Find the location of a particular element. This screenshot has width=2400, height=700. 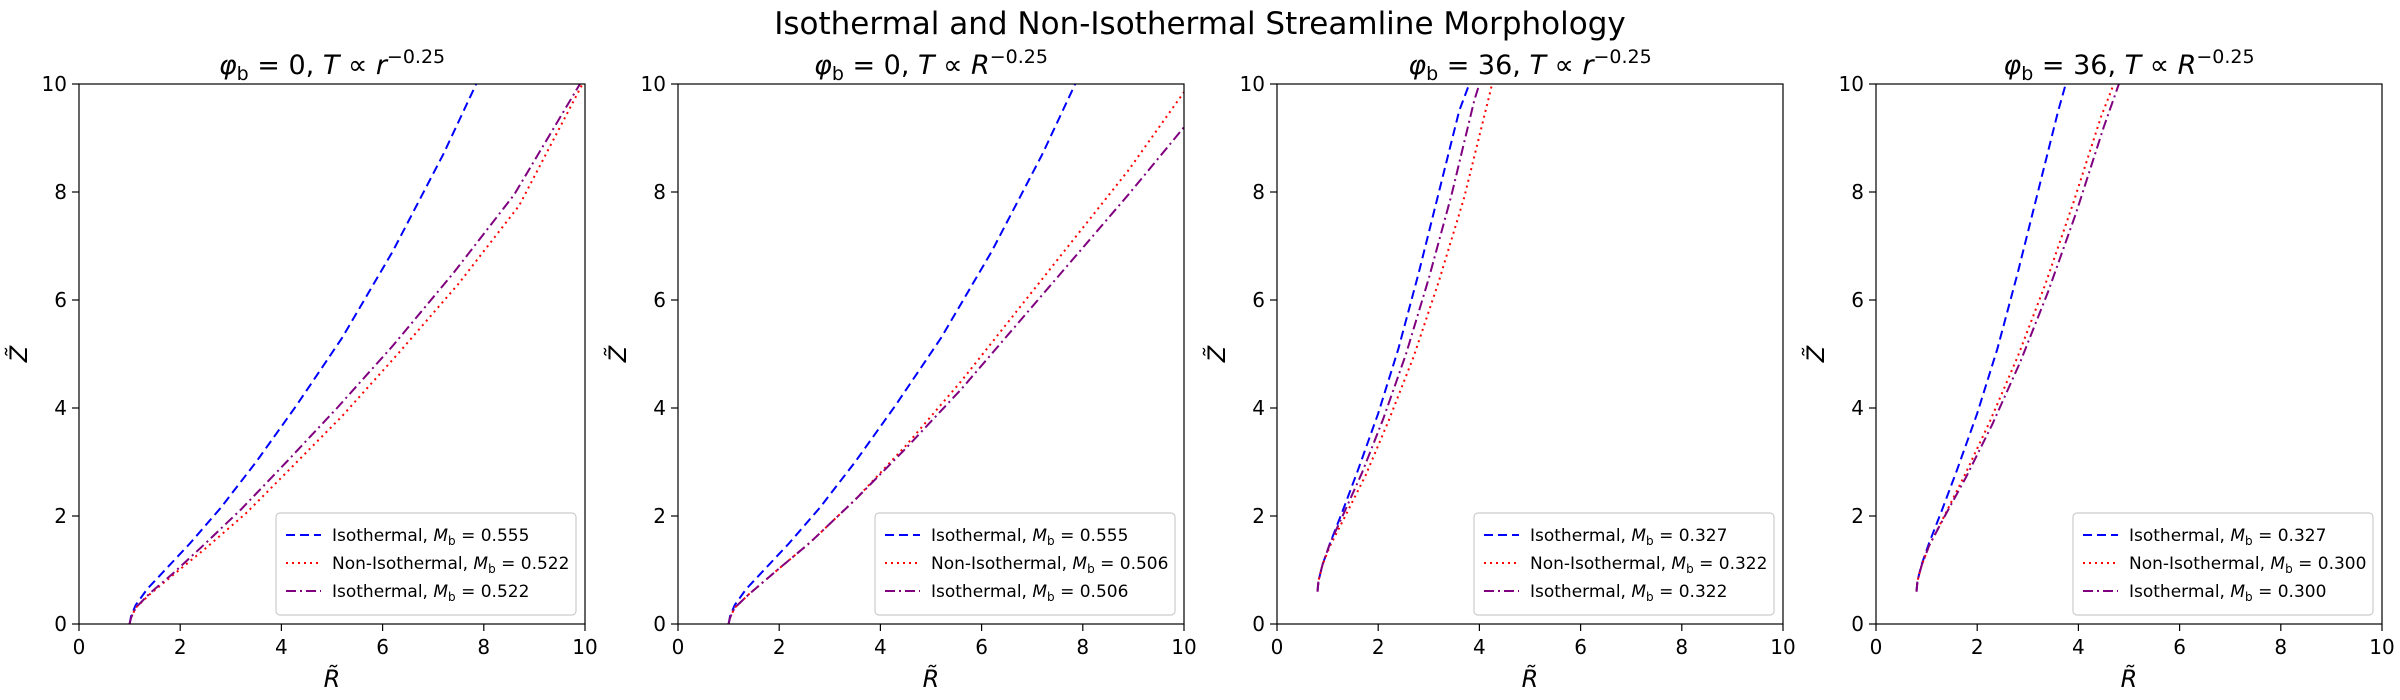

legend-entry-2: Non-Isothermal, Mb = 0.506 is located at coordinates (1049, 565).